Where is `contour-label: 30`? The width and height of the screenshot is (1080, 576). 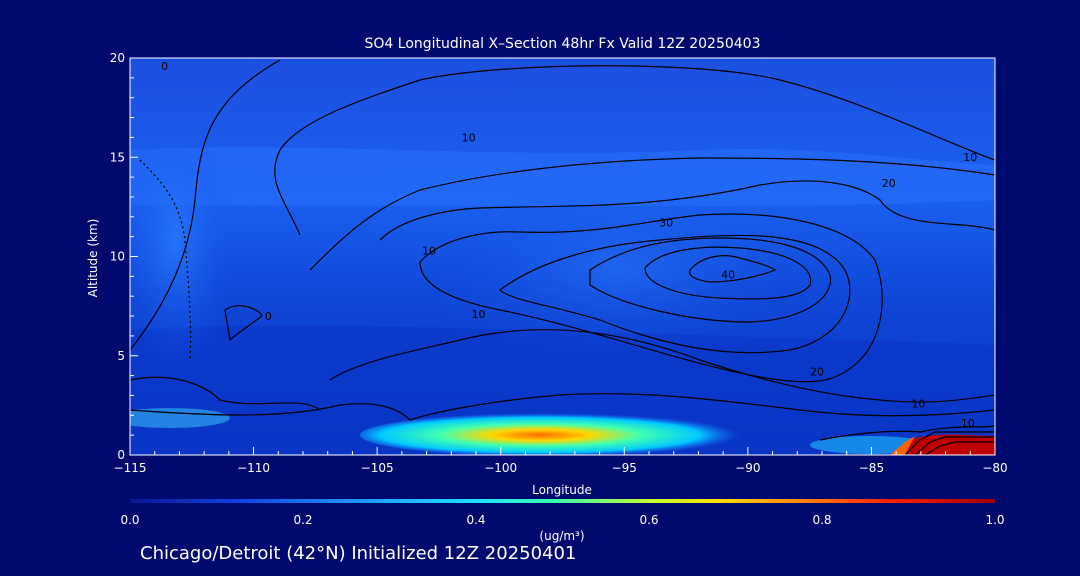 contour-label: 30 is located at coordinates (666, 223).